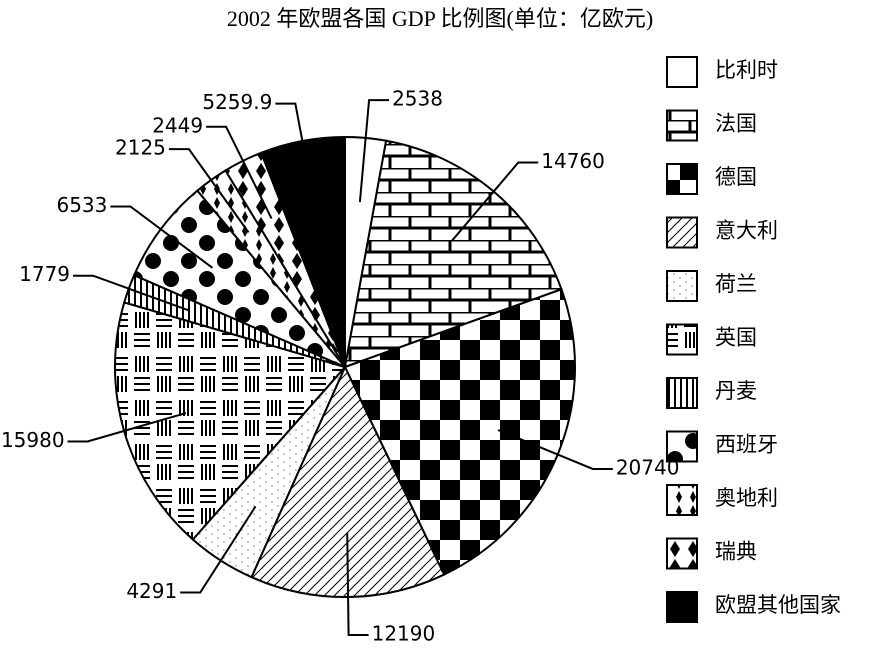 The height and width of the screenshot is (657, 896). What do you see at coordinates (736, 551) in the screenshot?
I see `legend-label: 瑞典` at bounding box center [736, 551].